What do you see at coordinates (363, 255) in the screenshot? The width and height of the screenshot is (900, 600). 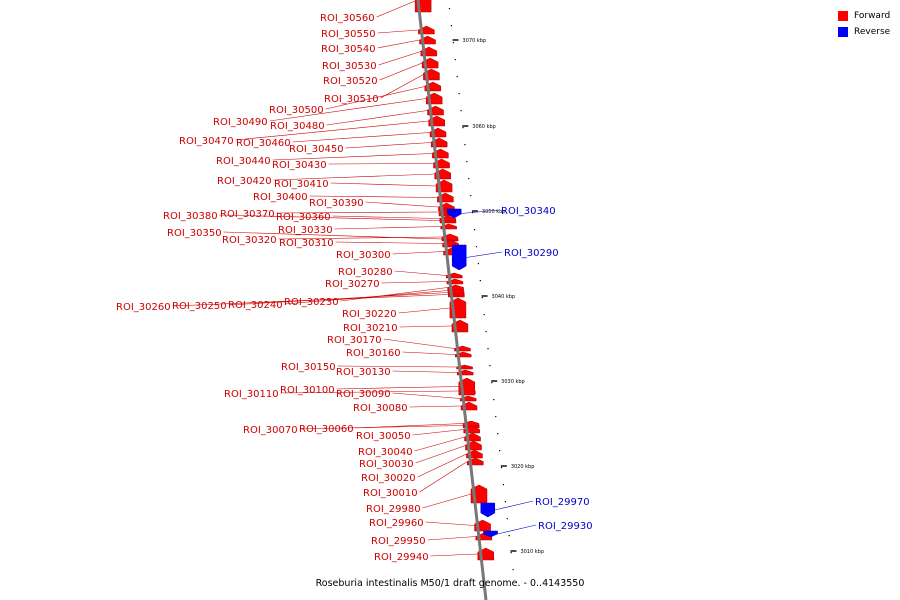 I see `gene-label: ROI_30300` at bounding box center [363, 255].